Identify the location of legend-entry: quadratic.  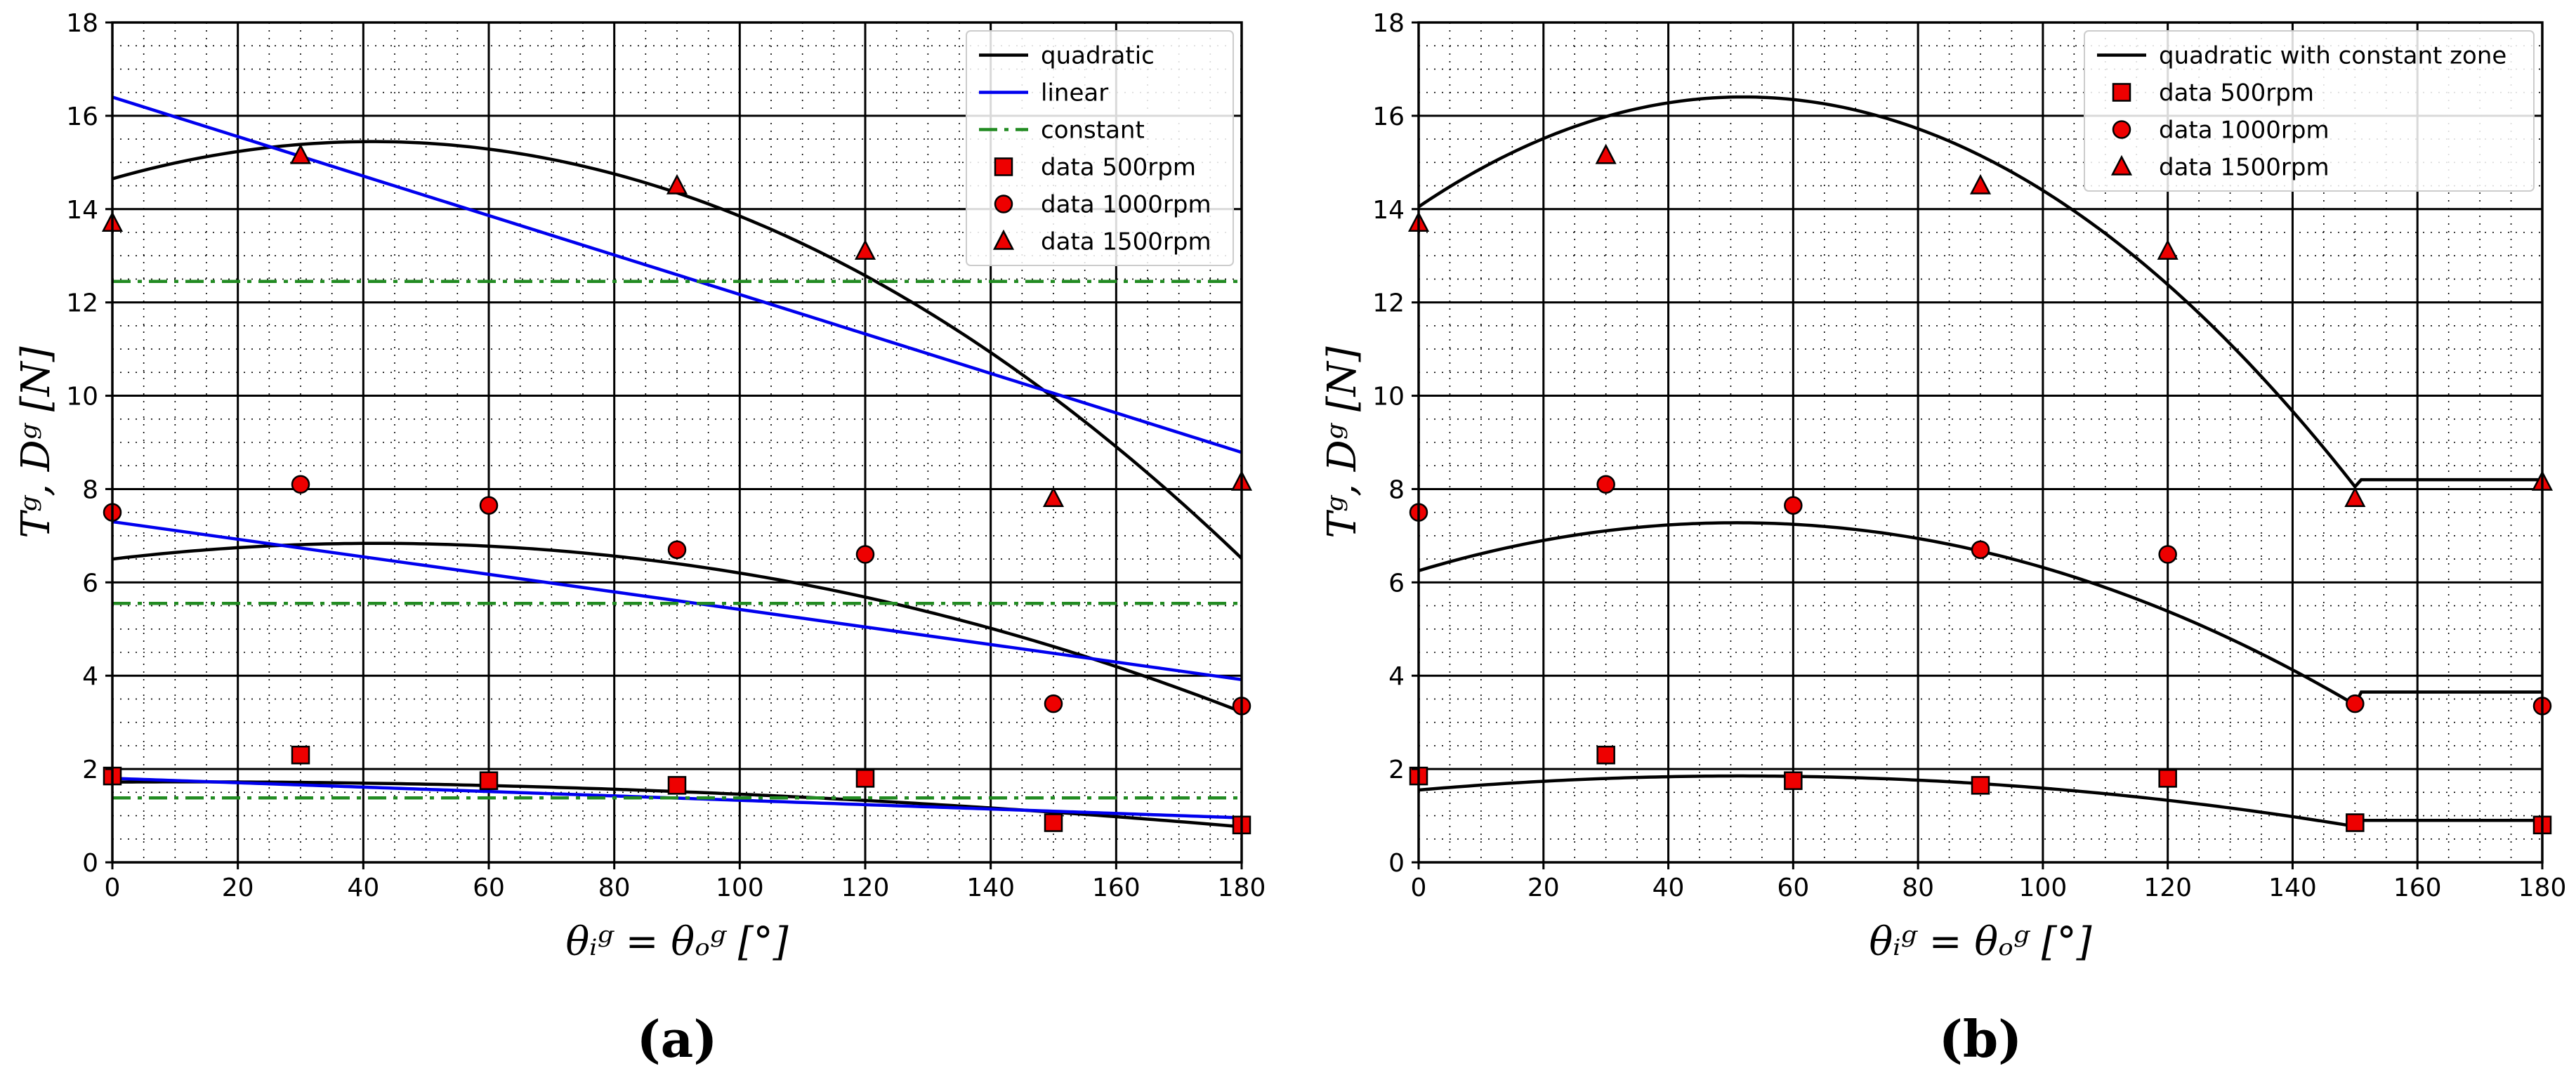
(1098, 56).